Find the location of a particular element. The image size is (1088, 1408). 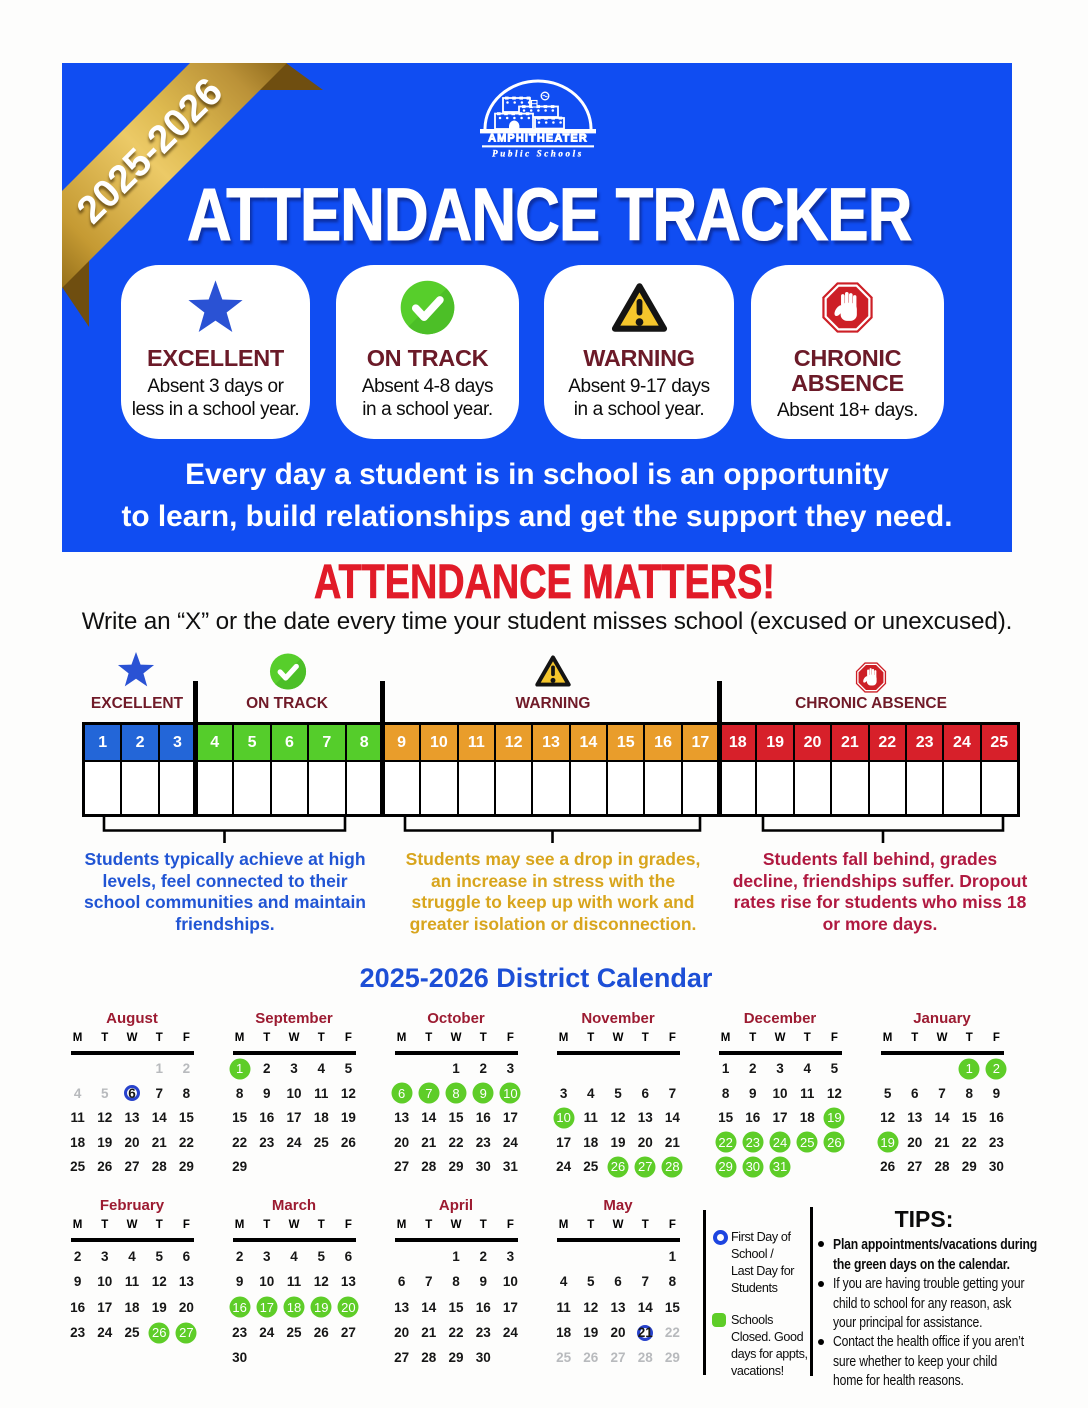

svg-text: AMPHITHEATER is located at coordinates (538, 139).